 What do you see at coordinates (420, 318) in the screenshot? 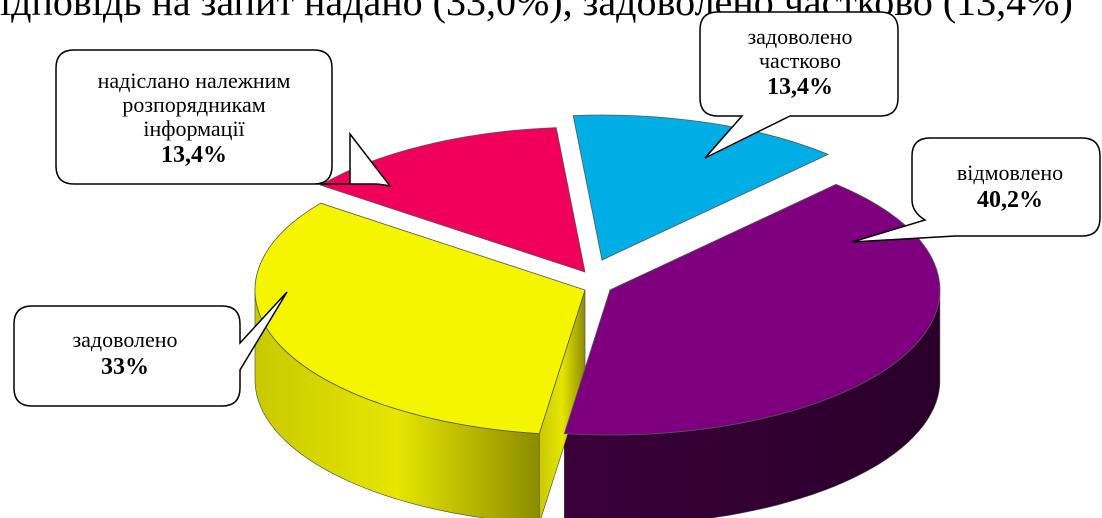
I see `slice-fully` at bounding box center [420, 318].